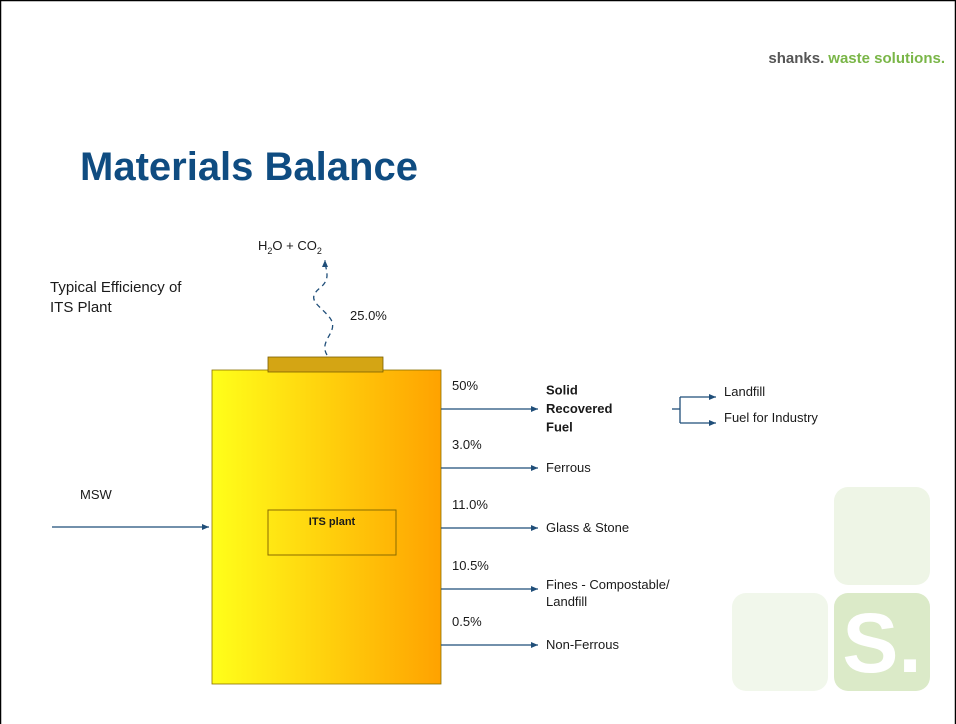 This screenshot has height=724, width=956. What do you see at coordinates (332, 532) in the screenshot?
I see `plant-inner-box` at bounding box center [332, 532].